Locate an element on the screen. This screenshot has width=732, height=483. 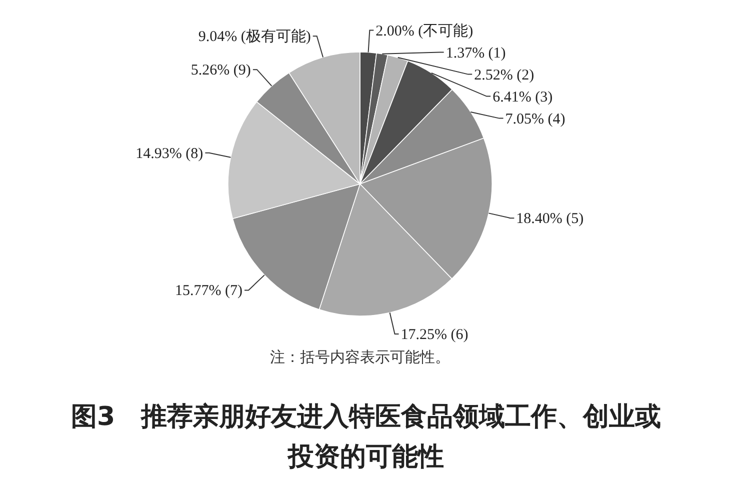
text: 图3 推荐亲朋好友进入特医食品领域工作、创业或投资的可能性 is located at coordinates (366, 437).